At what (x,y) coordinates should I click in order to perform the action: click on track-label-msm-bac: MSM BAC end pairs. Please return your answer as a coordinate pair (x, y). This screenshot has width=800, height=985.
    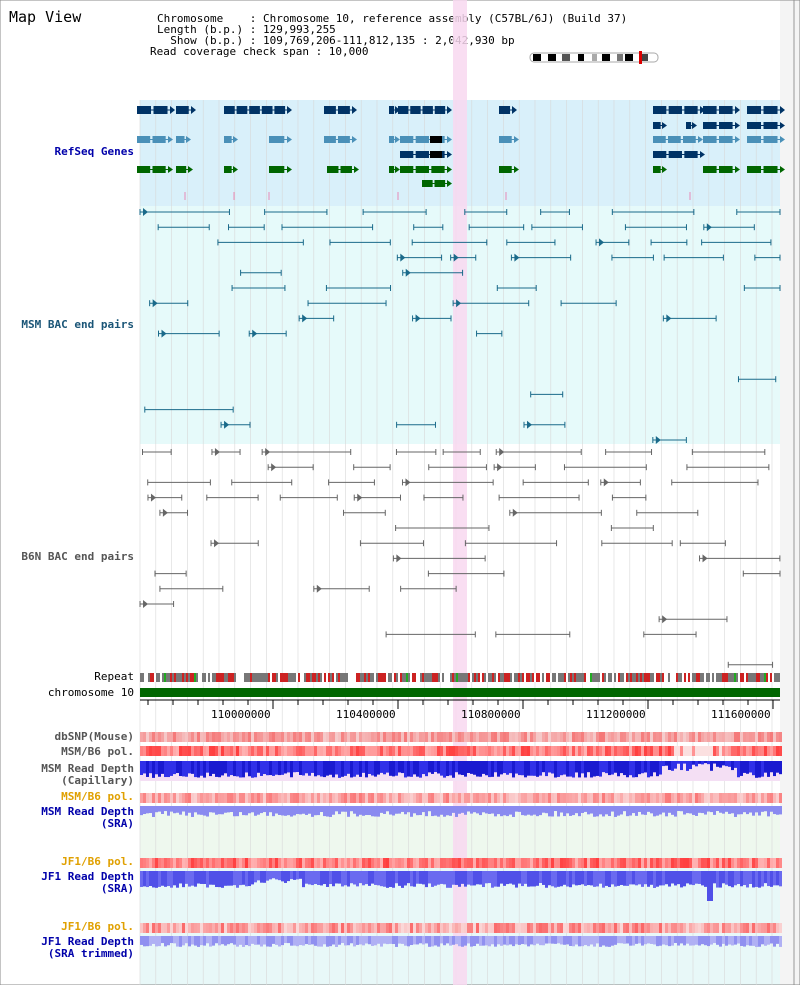
    Looking at the image, I should click on (77, 324).